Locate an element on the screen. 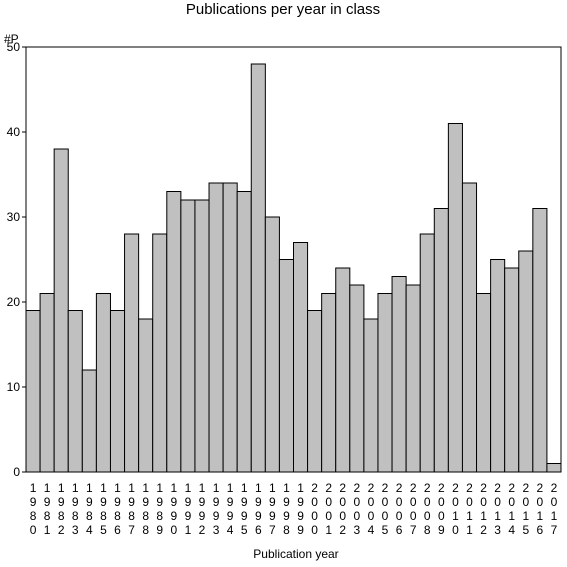  bar-2009 is located at coordinates (441, 340).